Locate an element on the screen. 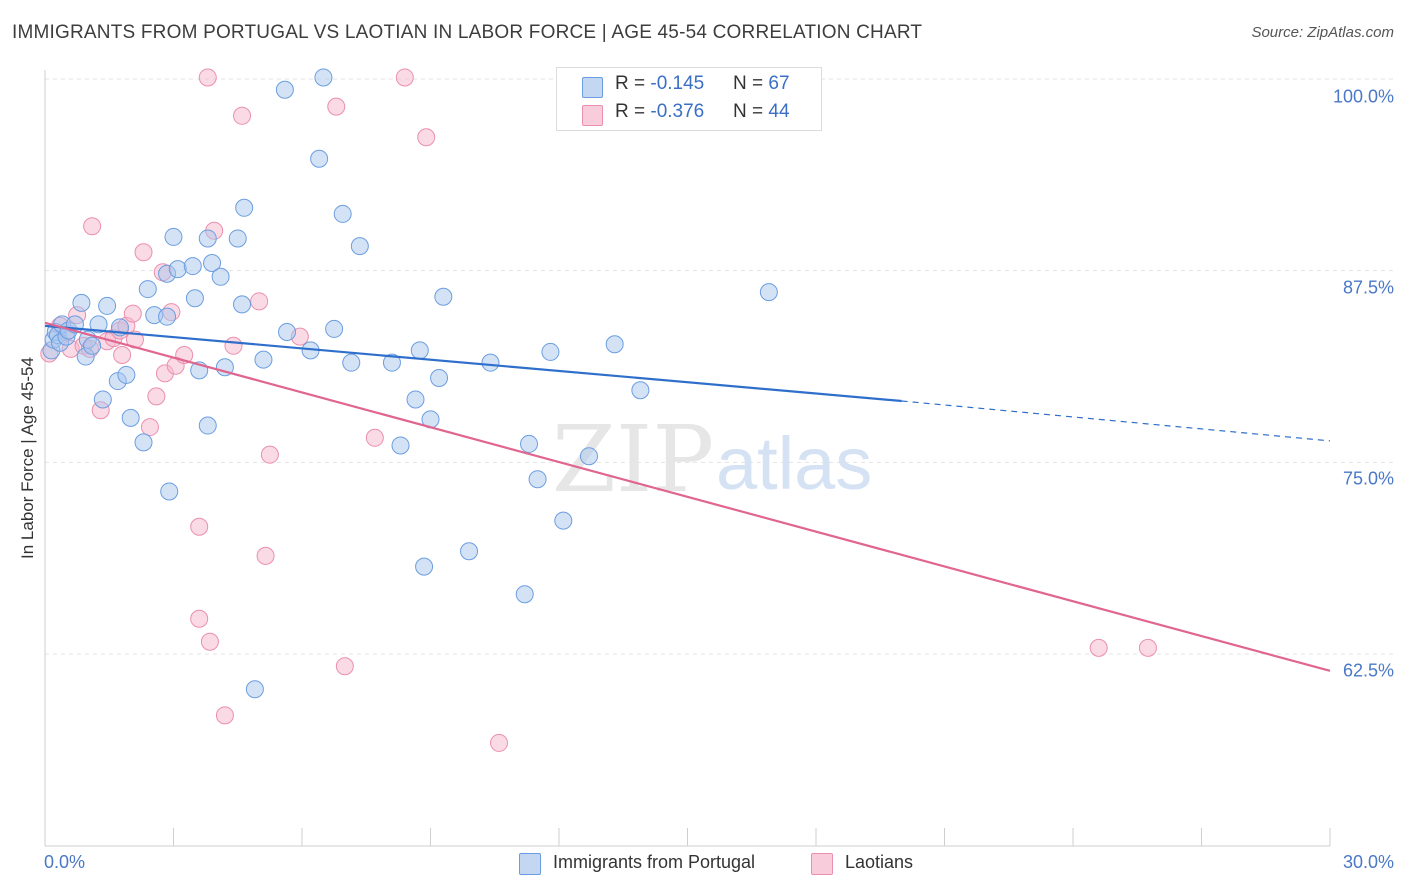 The height and width of the screenshot is (892, 1406). legend-item-laotians: Laotians is located at coordinates (871, 865).